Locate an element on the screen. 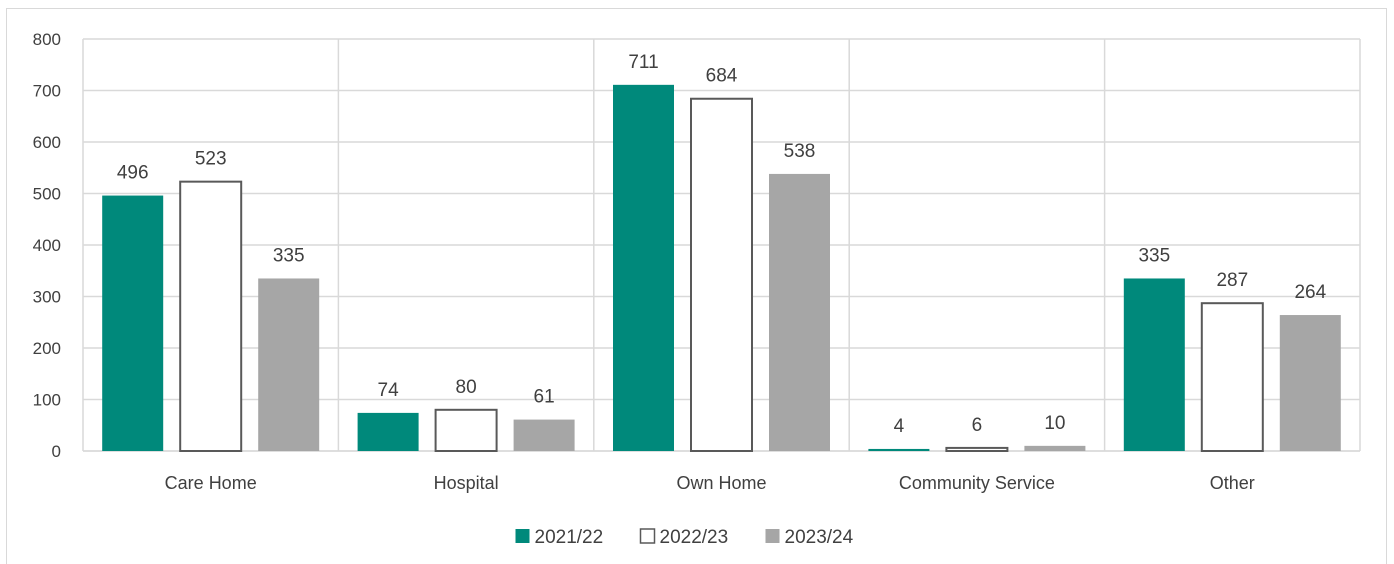 This screenshot has height=564, width=1394. data-label: 496 is located at coordinates (133, 173).